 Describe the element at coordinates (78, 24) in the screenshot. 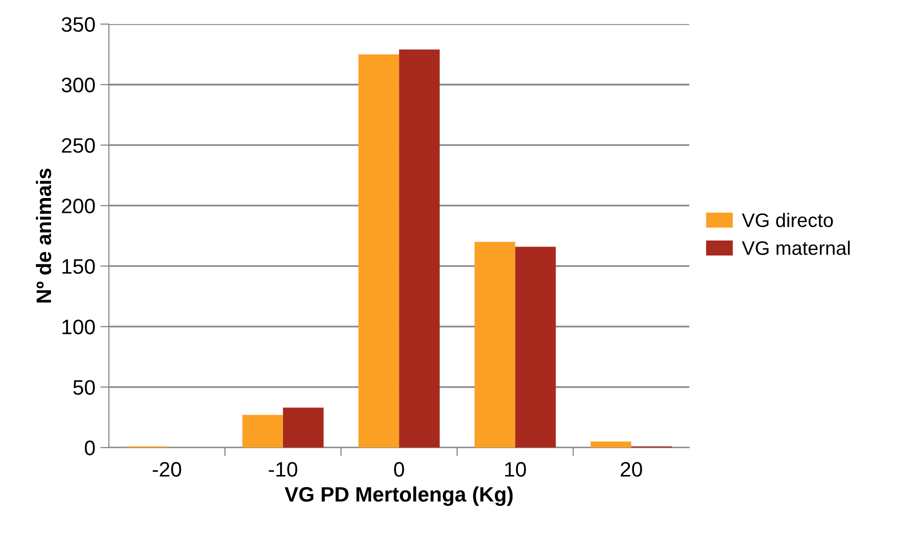

I see `y-tick-label: 350` at that location.